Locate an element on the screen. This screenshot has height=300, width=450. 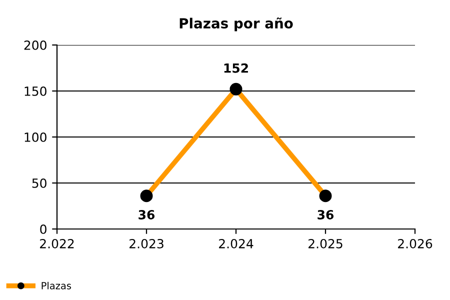
x-tick-label: 2.023 is located at coordinates (147, 243).